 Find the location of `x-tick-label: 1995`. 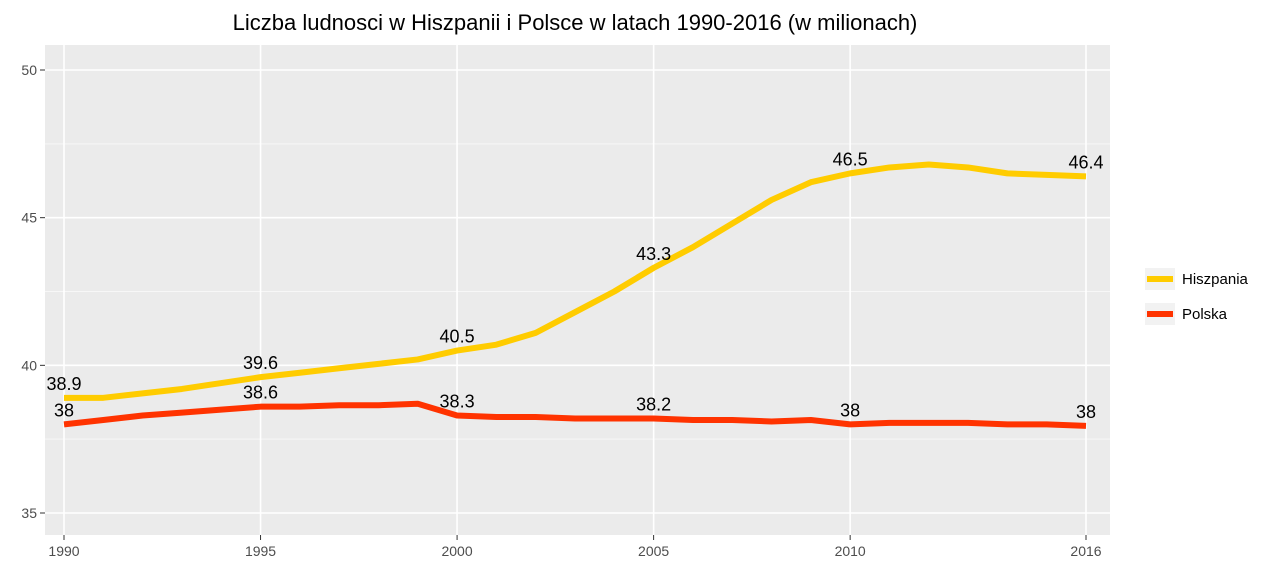

x-tick-label: 1995 is located at coordinates (260, 551).